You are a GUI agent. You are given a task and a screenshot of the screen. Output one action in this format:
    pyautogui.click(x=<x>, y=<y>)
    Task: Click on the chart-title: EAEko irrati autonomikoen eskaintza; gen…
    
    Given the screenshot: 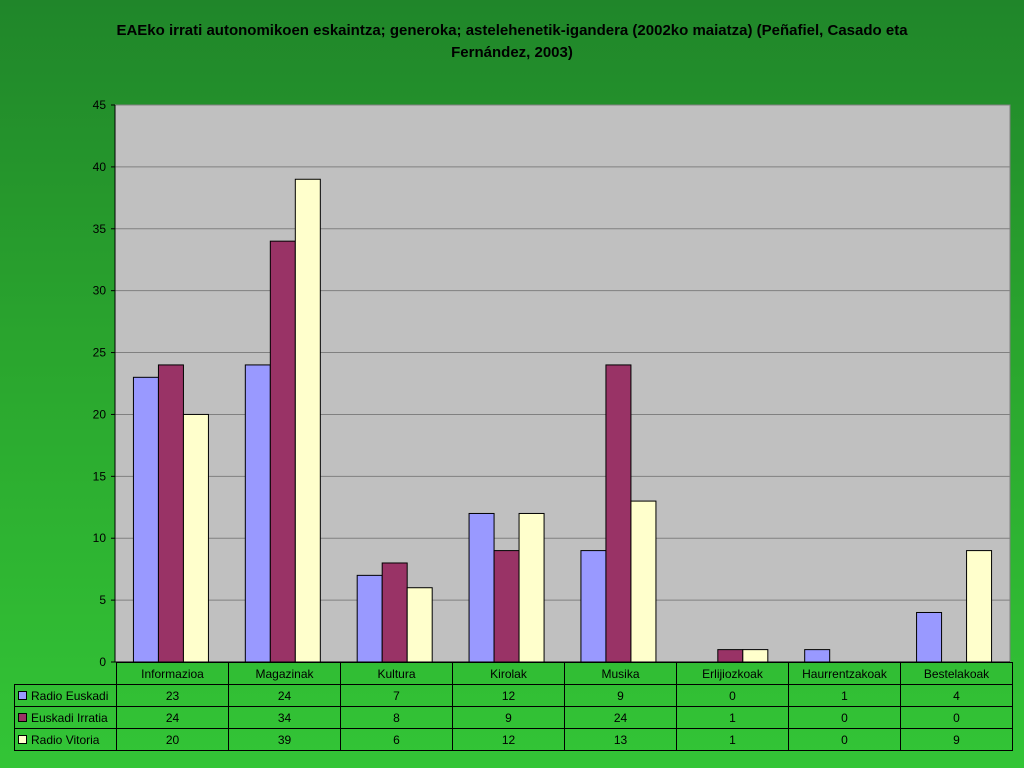 What is the action you would take?
    pyautogui.click(x=512, y=41)
    